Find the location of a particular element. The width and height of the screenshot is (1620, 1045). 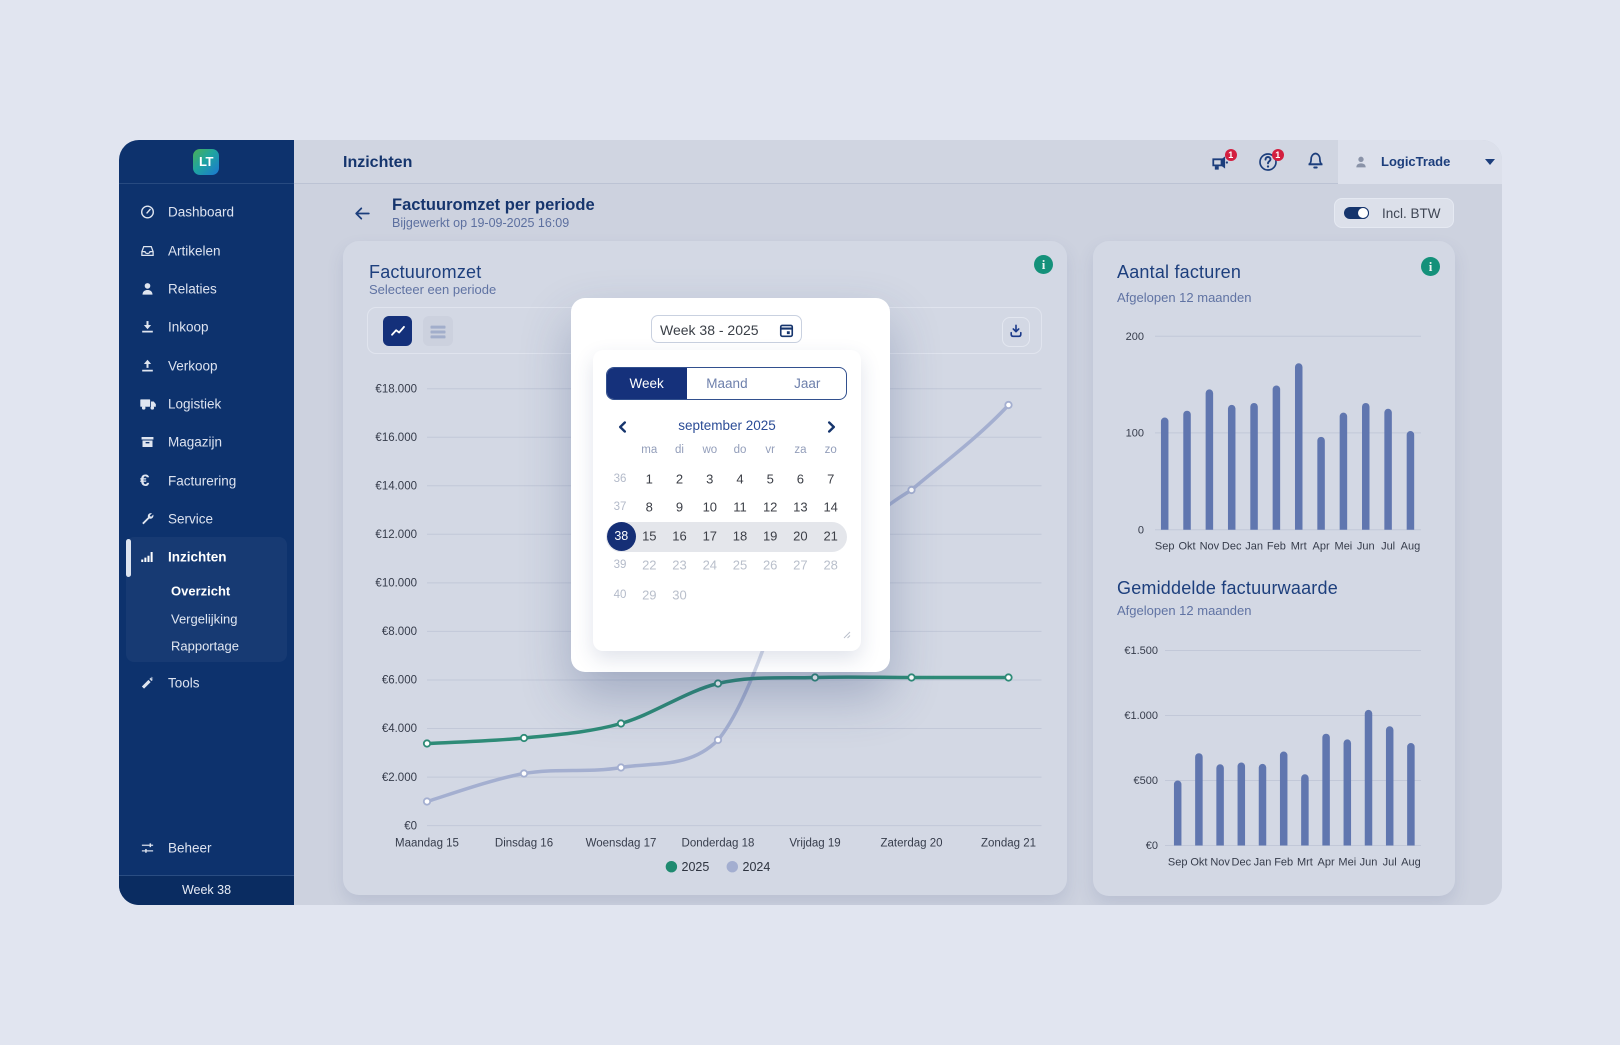

svg-text: €16.000 is located at coordinates (396, 438).